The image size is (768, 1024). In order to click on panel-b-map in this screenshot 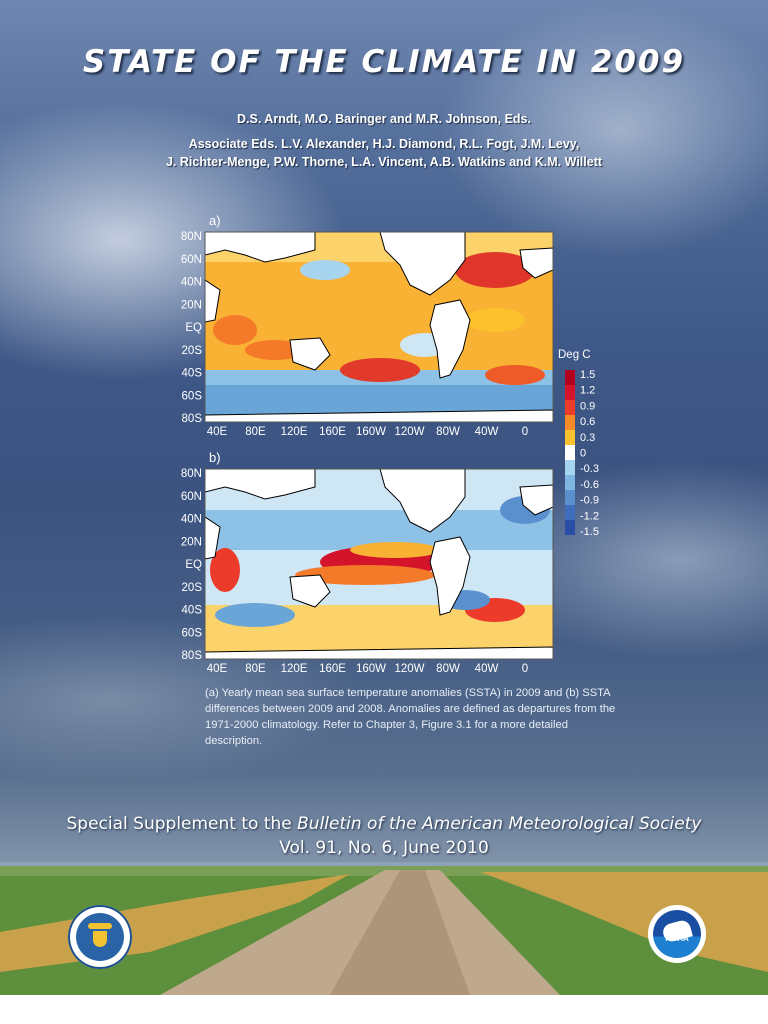, I will do `click(379, 564)`.